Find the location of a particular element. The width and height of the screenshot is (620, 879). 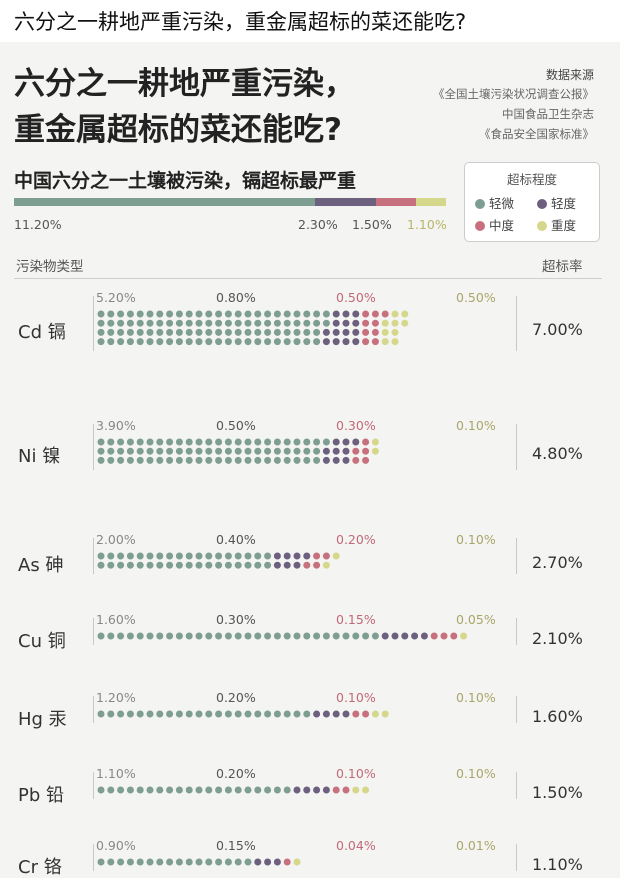

row-percent-slight: 2.00% is located at coordinates (116, 539).